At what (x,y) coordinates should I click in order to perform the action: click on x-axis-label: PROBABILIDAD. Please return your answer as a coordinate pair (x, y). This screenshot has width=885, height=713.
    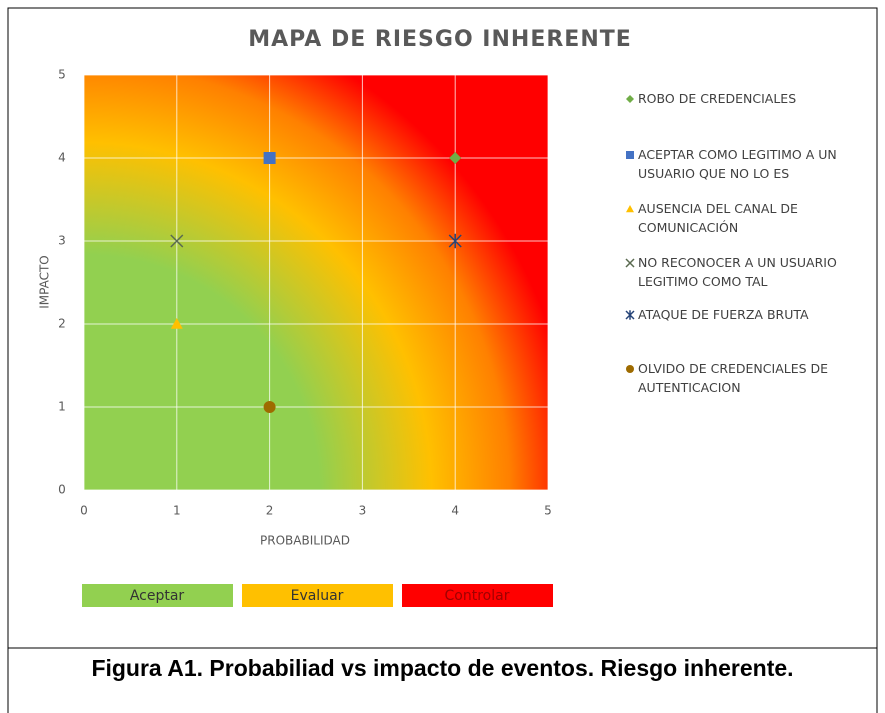
    Looking at the image, I should click on (305, 541).